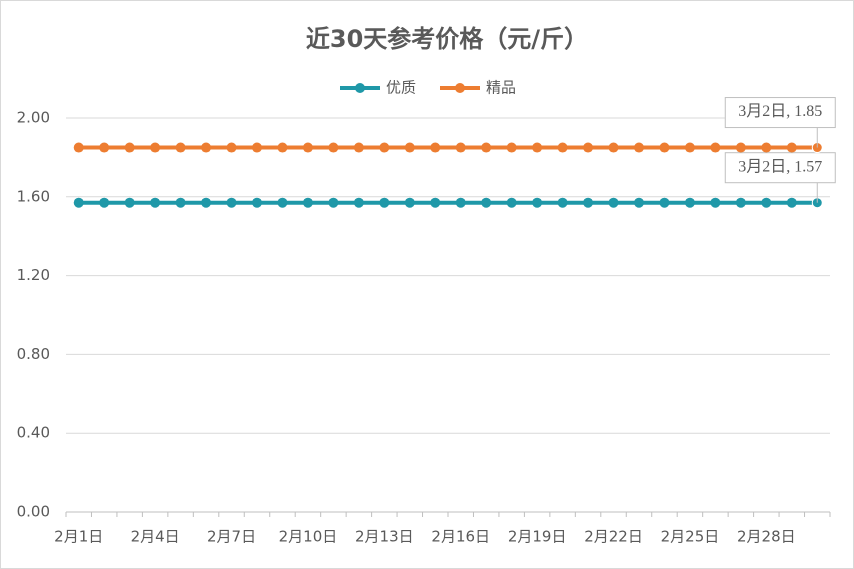 This screenshot has width=854, height=569. I want to click on chart-title: 近30天参考价格（元/斤）, so click(447, 39).